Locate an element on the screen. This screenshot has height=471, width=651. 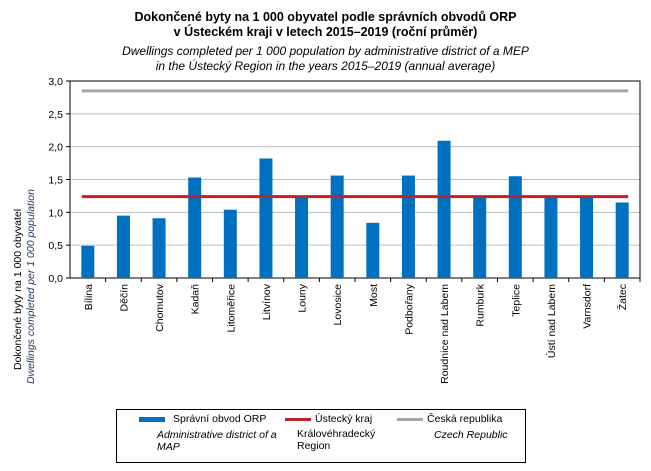
legend-label-orp: Správní obvod ORP is located at coordinates (220, 419).